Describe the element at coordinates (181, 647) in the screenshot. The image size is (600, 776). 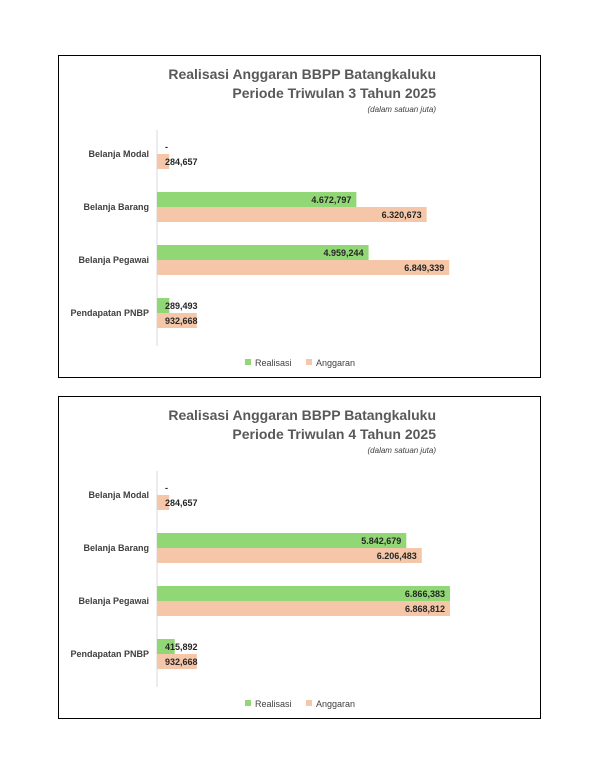
I see `data-label: 415,892` at that location.